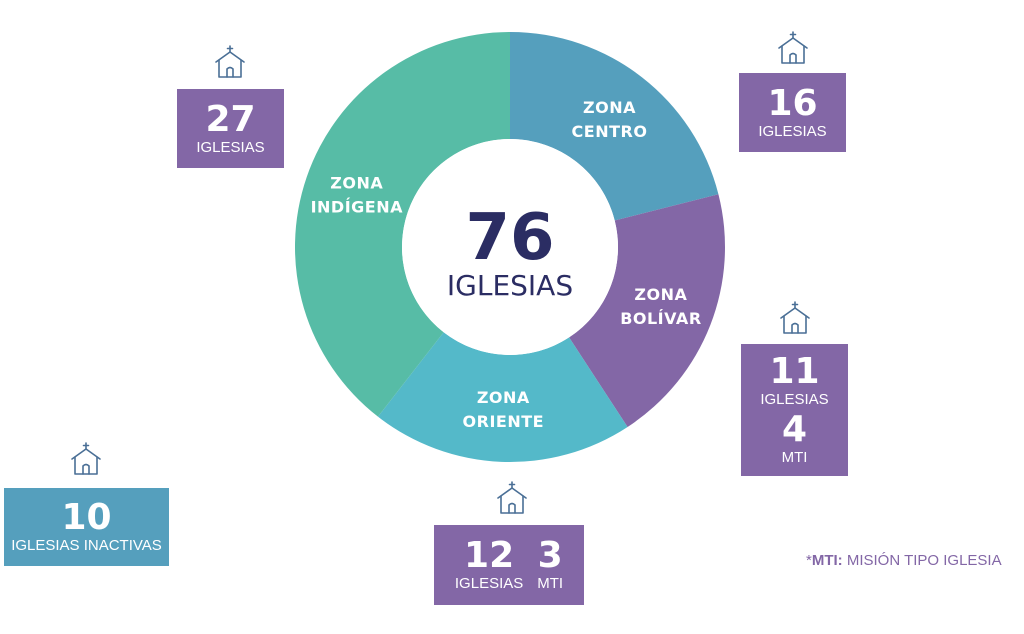  What do you see at coordinates (660, 306) in the screenshot?
I see `segment-label: ZONA BOLÍVAR` at bounding box center [660, 306].